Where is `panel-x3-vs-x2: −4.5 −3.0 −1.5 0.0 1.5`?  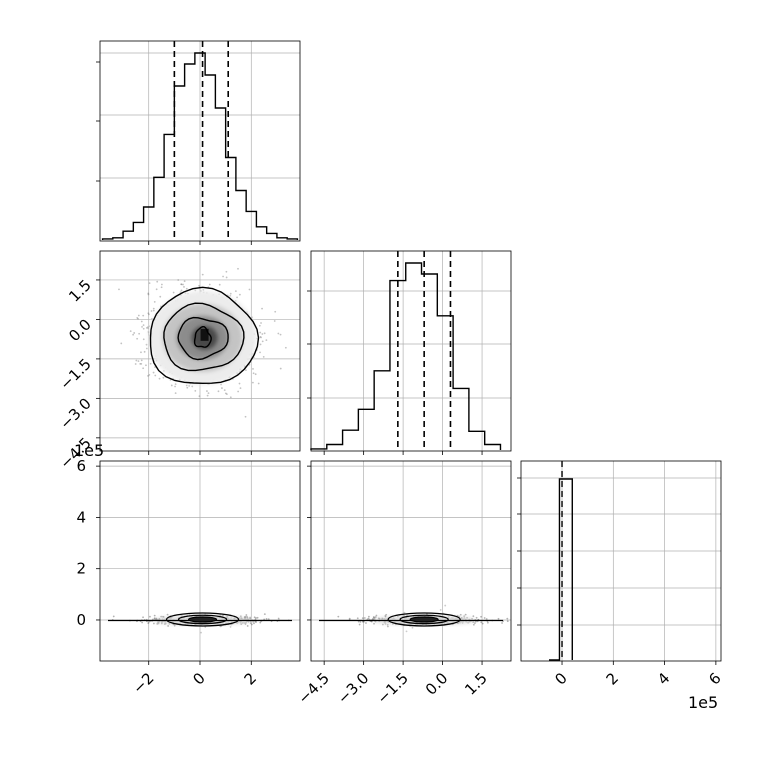 panel-x3-vs-x2: −4.5 −3.0 −1.5 0.0 1.5 is located at coordinates (403, 584).